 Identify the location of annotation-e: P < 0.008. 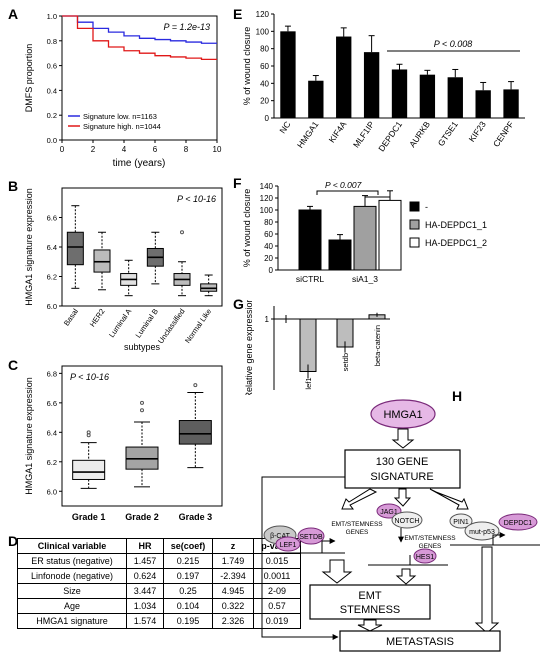
(453, 44).